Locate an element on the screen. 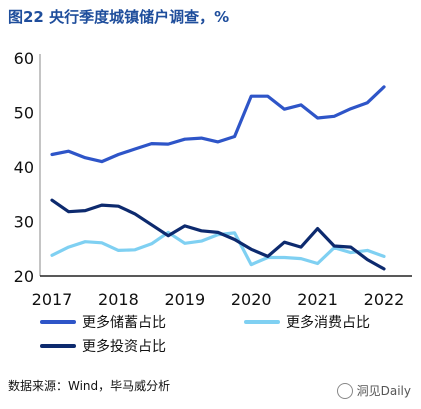 Image resolution: width=421 pixels, height=409 pixels. legend: 更多储蓄占比 更多消费占比 更多投资占比 is located at coordinates (230, 338).